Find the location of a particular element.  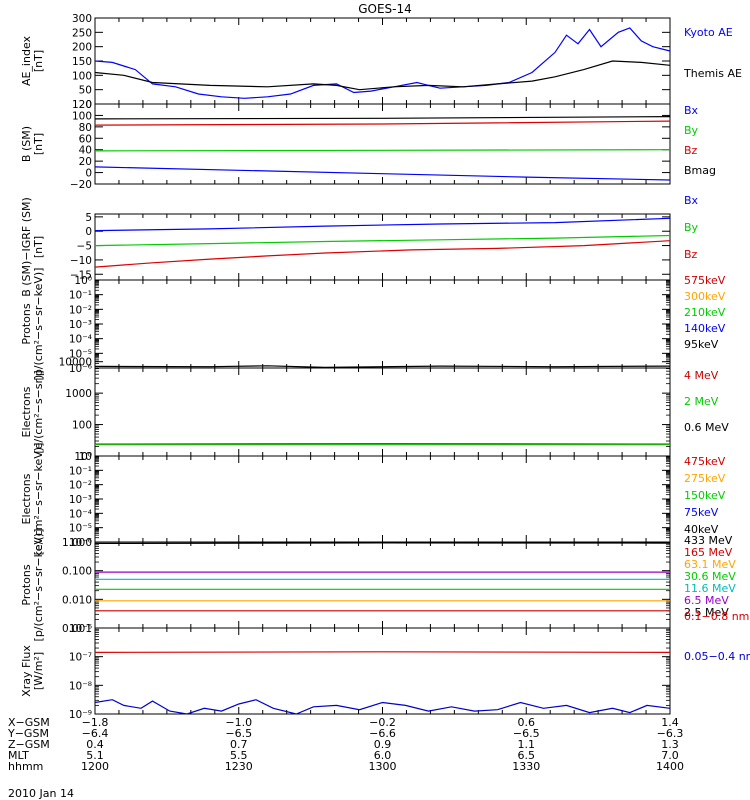

y-tick-label: 1.000 is located at coordinates (77, 543).